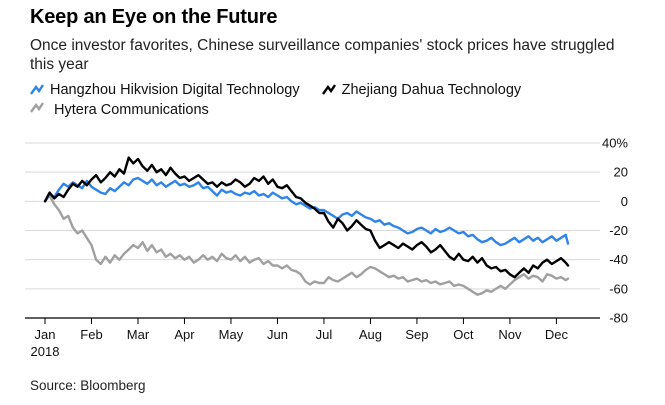 The image size is (665, 405). What do you see at coordinates (624, 201) in the screenshot?
I see `y-tick-label: 0` at bounding box center [624, 201].